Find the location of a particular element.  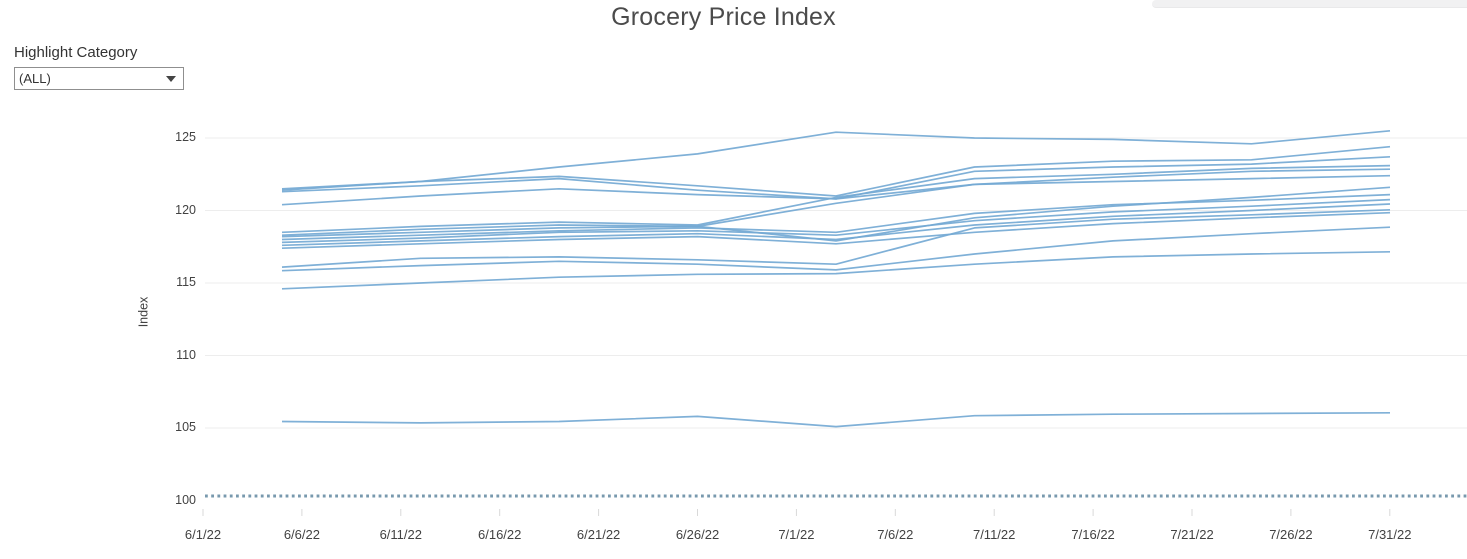

grocery-line-series-s7 is located at coordinates (836, 214).